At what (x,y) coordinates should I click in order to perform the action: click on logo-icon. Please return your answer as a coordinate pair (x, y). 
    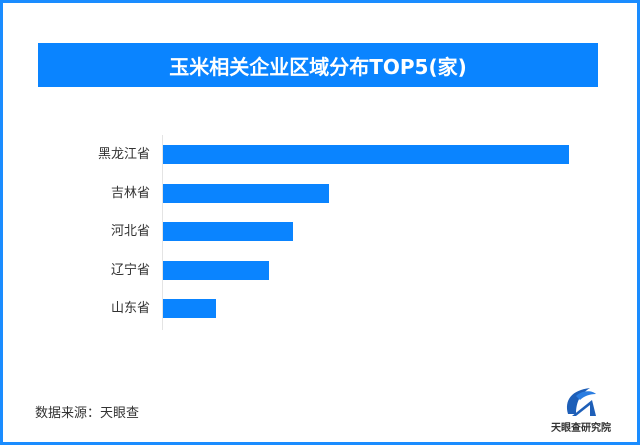
    Looking at the image, I should click on (581, 402).